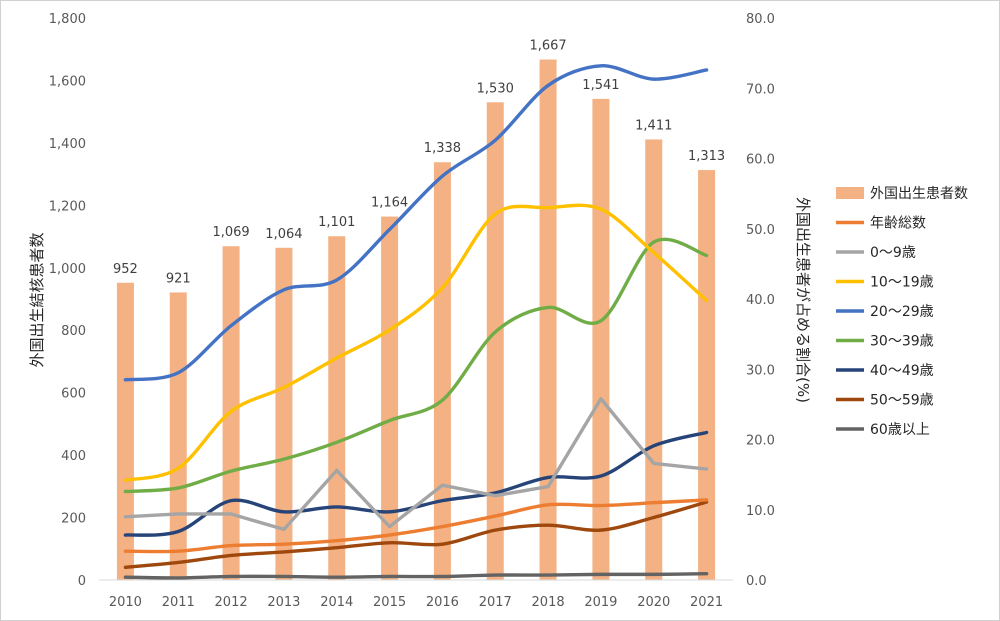  Describe the element at coordinates (760, 370) in the screenshot. I see `right-axis-tick-label: 30.0` at that location.